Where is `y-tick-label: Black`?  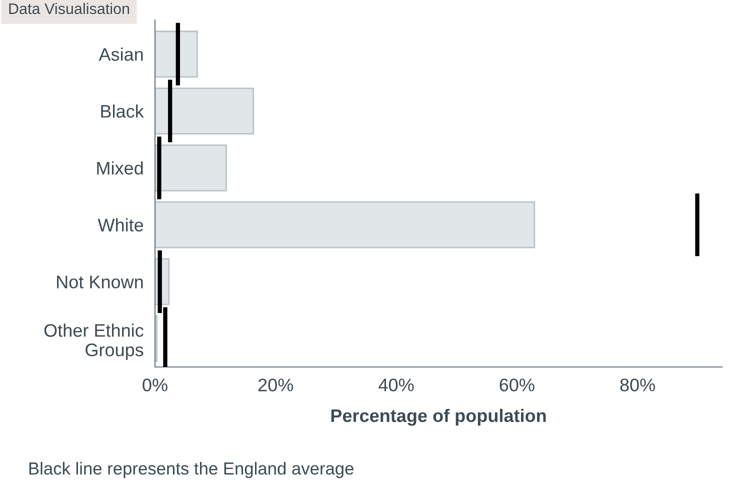 y-tick-label: Black is located at coordinates (122, 111).